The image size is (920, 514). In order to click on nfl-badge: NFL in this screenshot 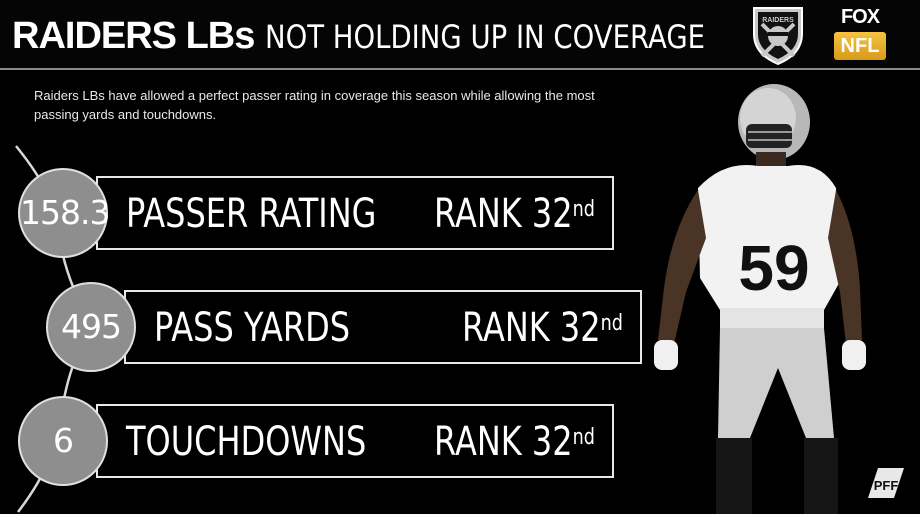, I will do `click(860, 46)`.